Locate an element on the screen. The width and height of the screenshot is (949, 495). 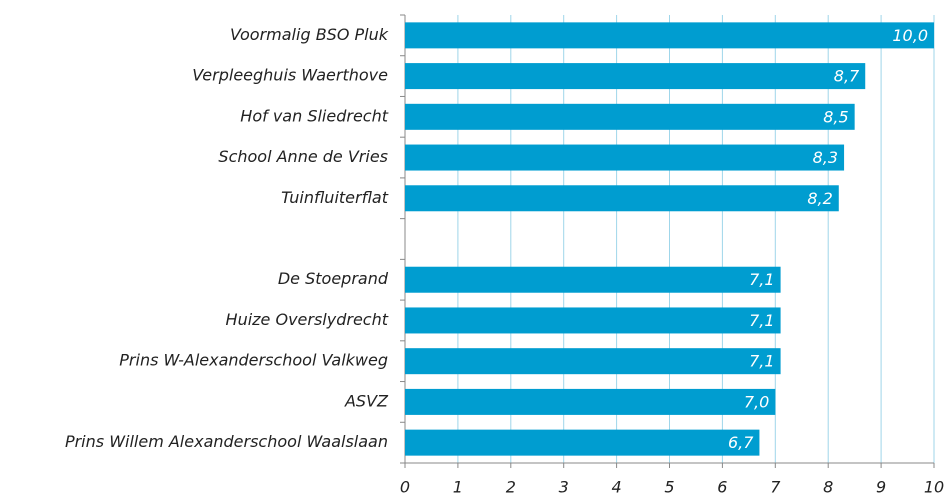
x-tick-label: 0 is located at coordinates (405, 486).